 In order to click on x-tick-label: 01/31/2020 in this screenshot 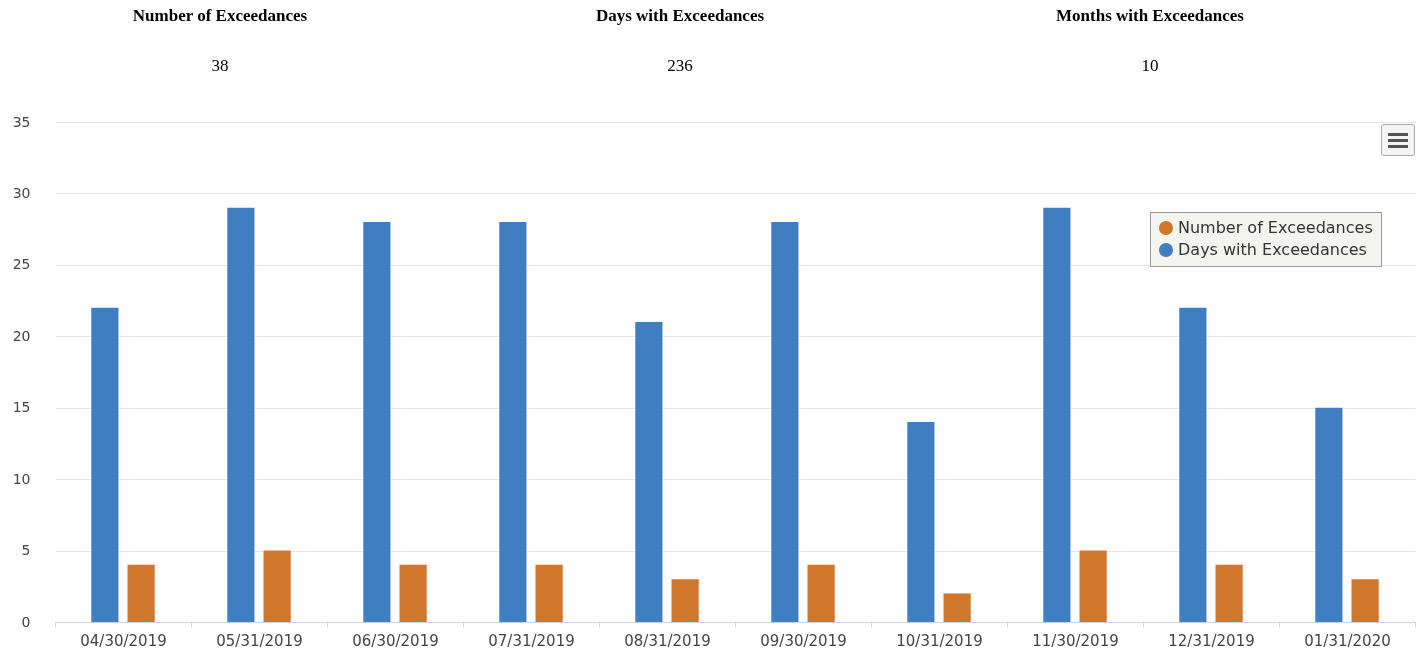, I will do `click(1347, 640)`.